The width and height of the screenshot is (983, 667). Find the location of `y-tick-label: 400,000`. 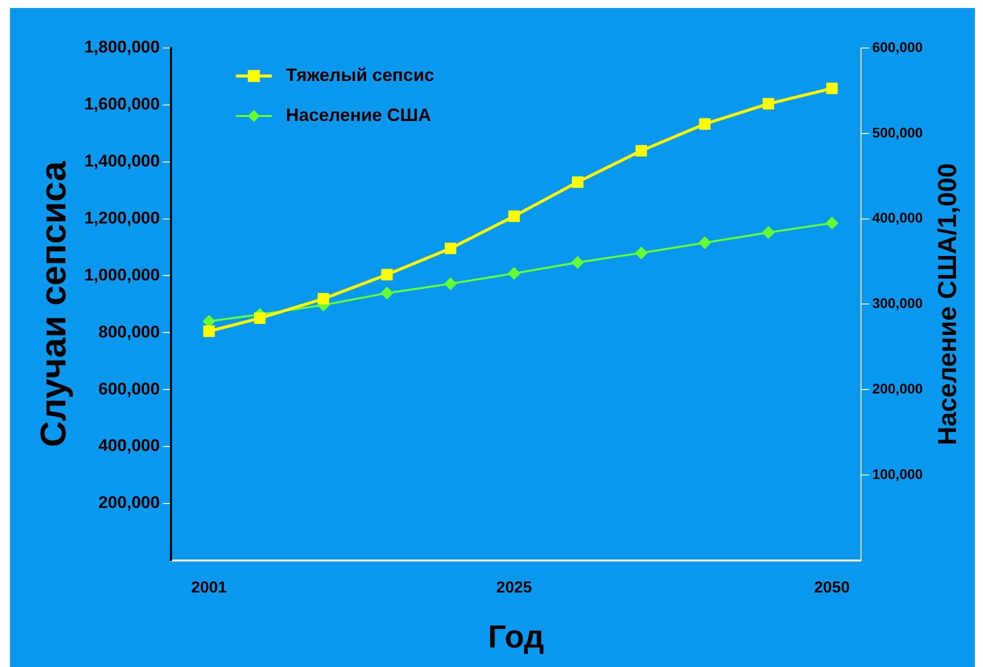

y-tick-label: 400,000 is located at coordinates (129, 446).